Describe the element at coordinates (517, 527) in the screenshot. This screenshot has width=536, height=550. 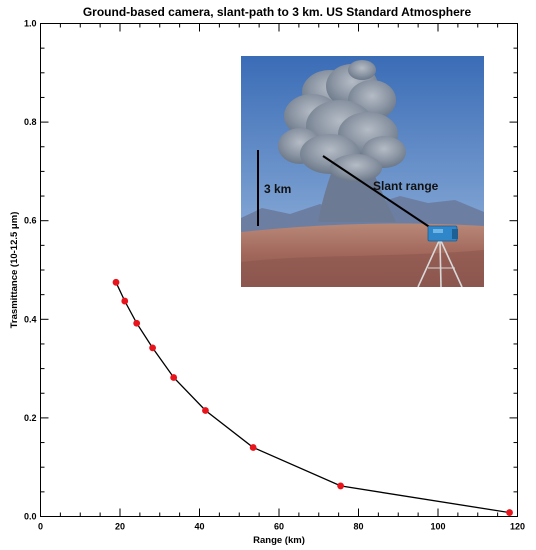
I see `x-tick-label: 120` at that location.